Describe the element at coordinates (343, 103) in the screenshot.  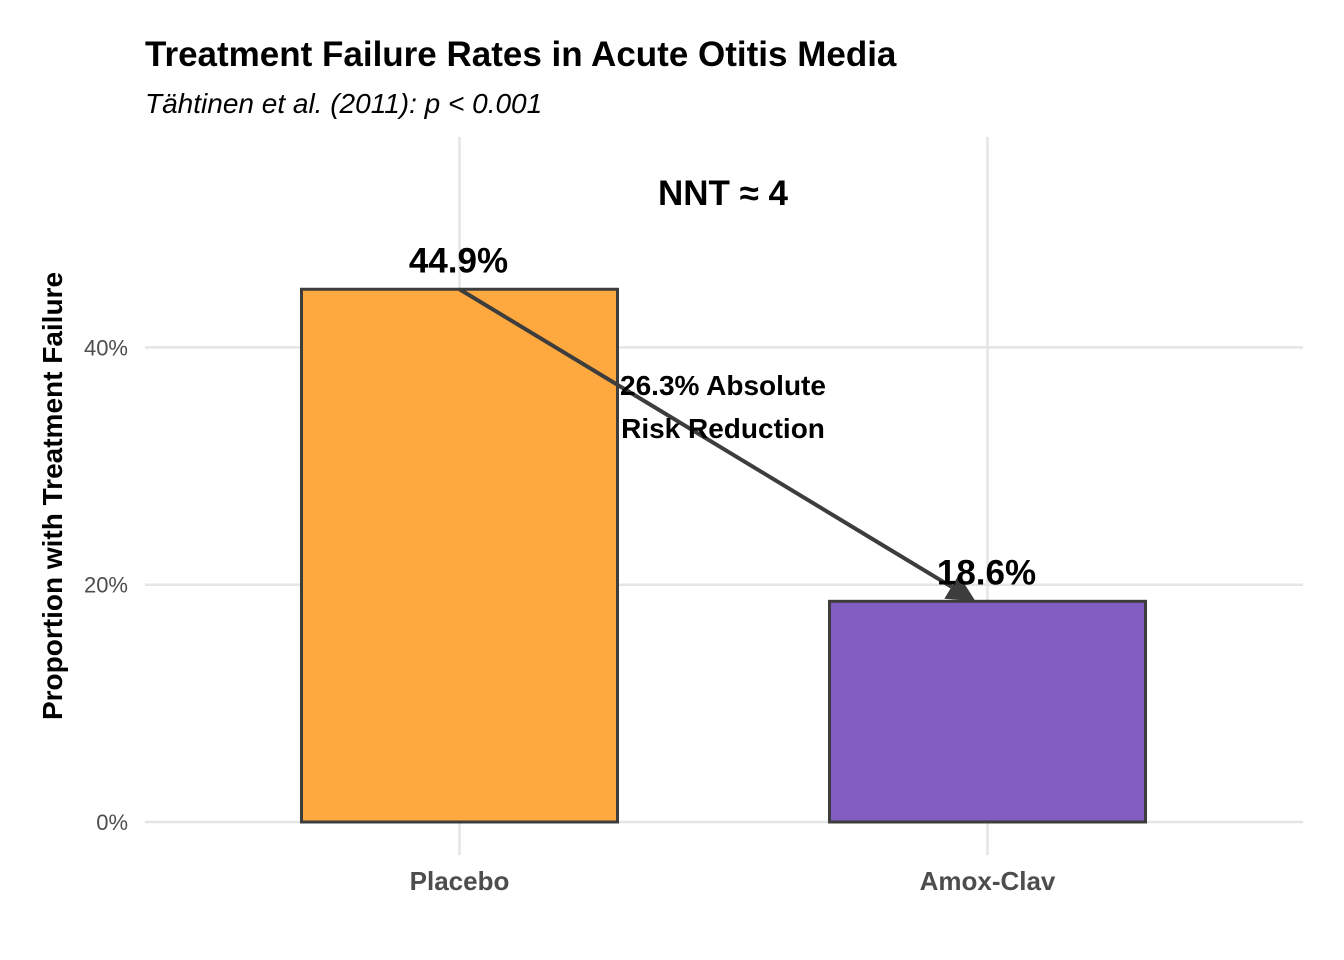
I see `chart-subtitle: Tähtinen et al. (2011): p < 0.001` at that location.